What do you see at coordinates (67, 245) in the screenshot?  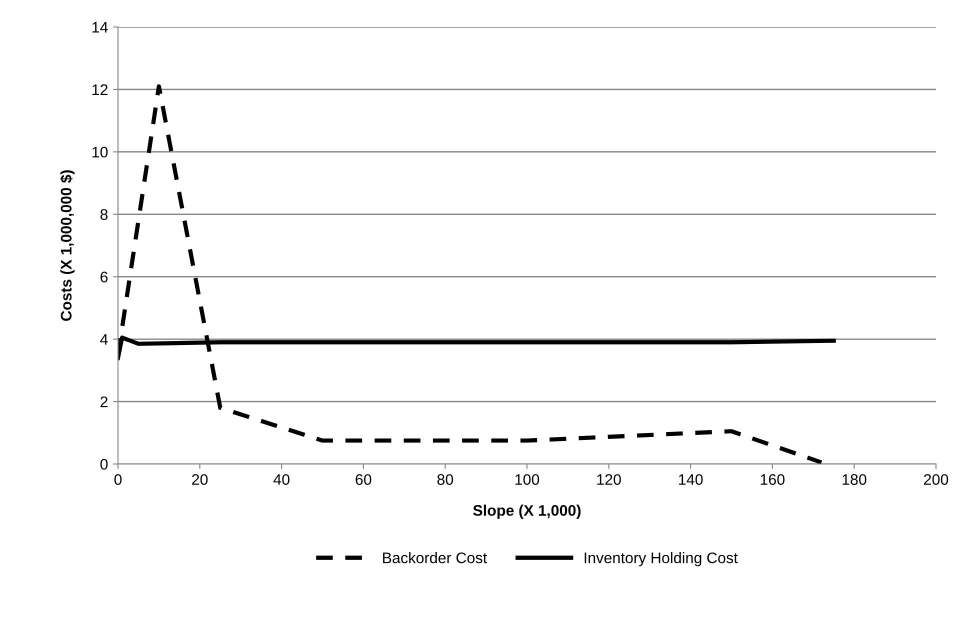 I see `y-axis-title: Costs (X 1,000,000 $)` at bounding box center [67, 245].